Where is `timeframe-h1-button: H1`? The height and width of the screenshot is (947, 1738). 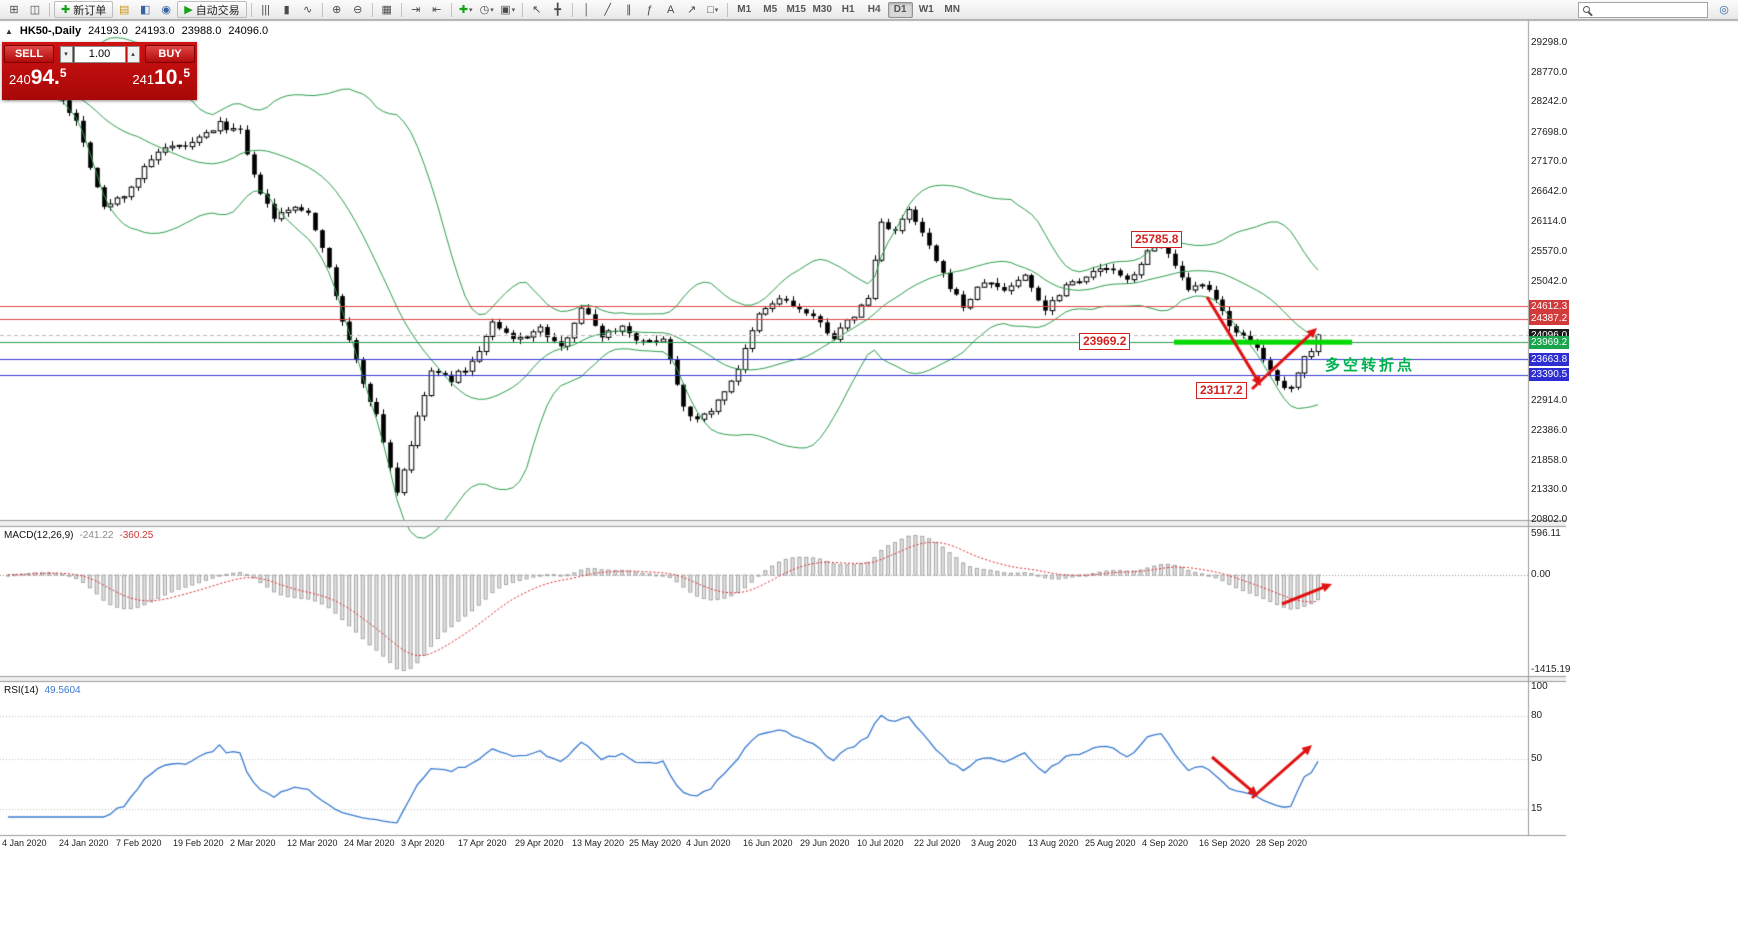
timeframe-h1-button: H1 is located at coordinates (848, 9).